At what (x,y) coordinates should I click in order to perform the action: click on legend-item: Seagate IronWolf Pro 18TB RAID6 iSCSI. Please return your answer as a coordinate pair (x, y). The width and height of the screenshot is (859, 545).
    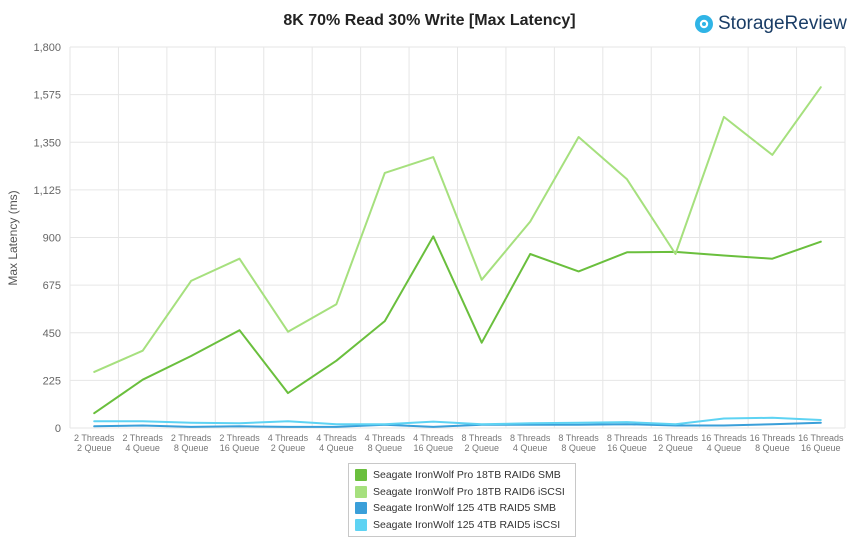
    Looking at the image, I should click on (462, 492).